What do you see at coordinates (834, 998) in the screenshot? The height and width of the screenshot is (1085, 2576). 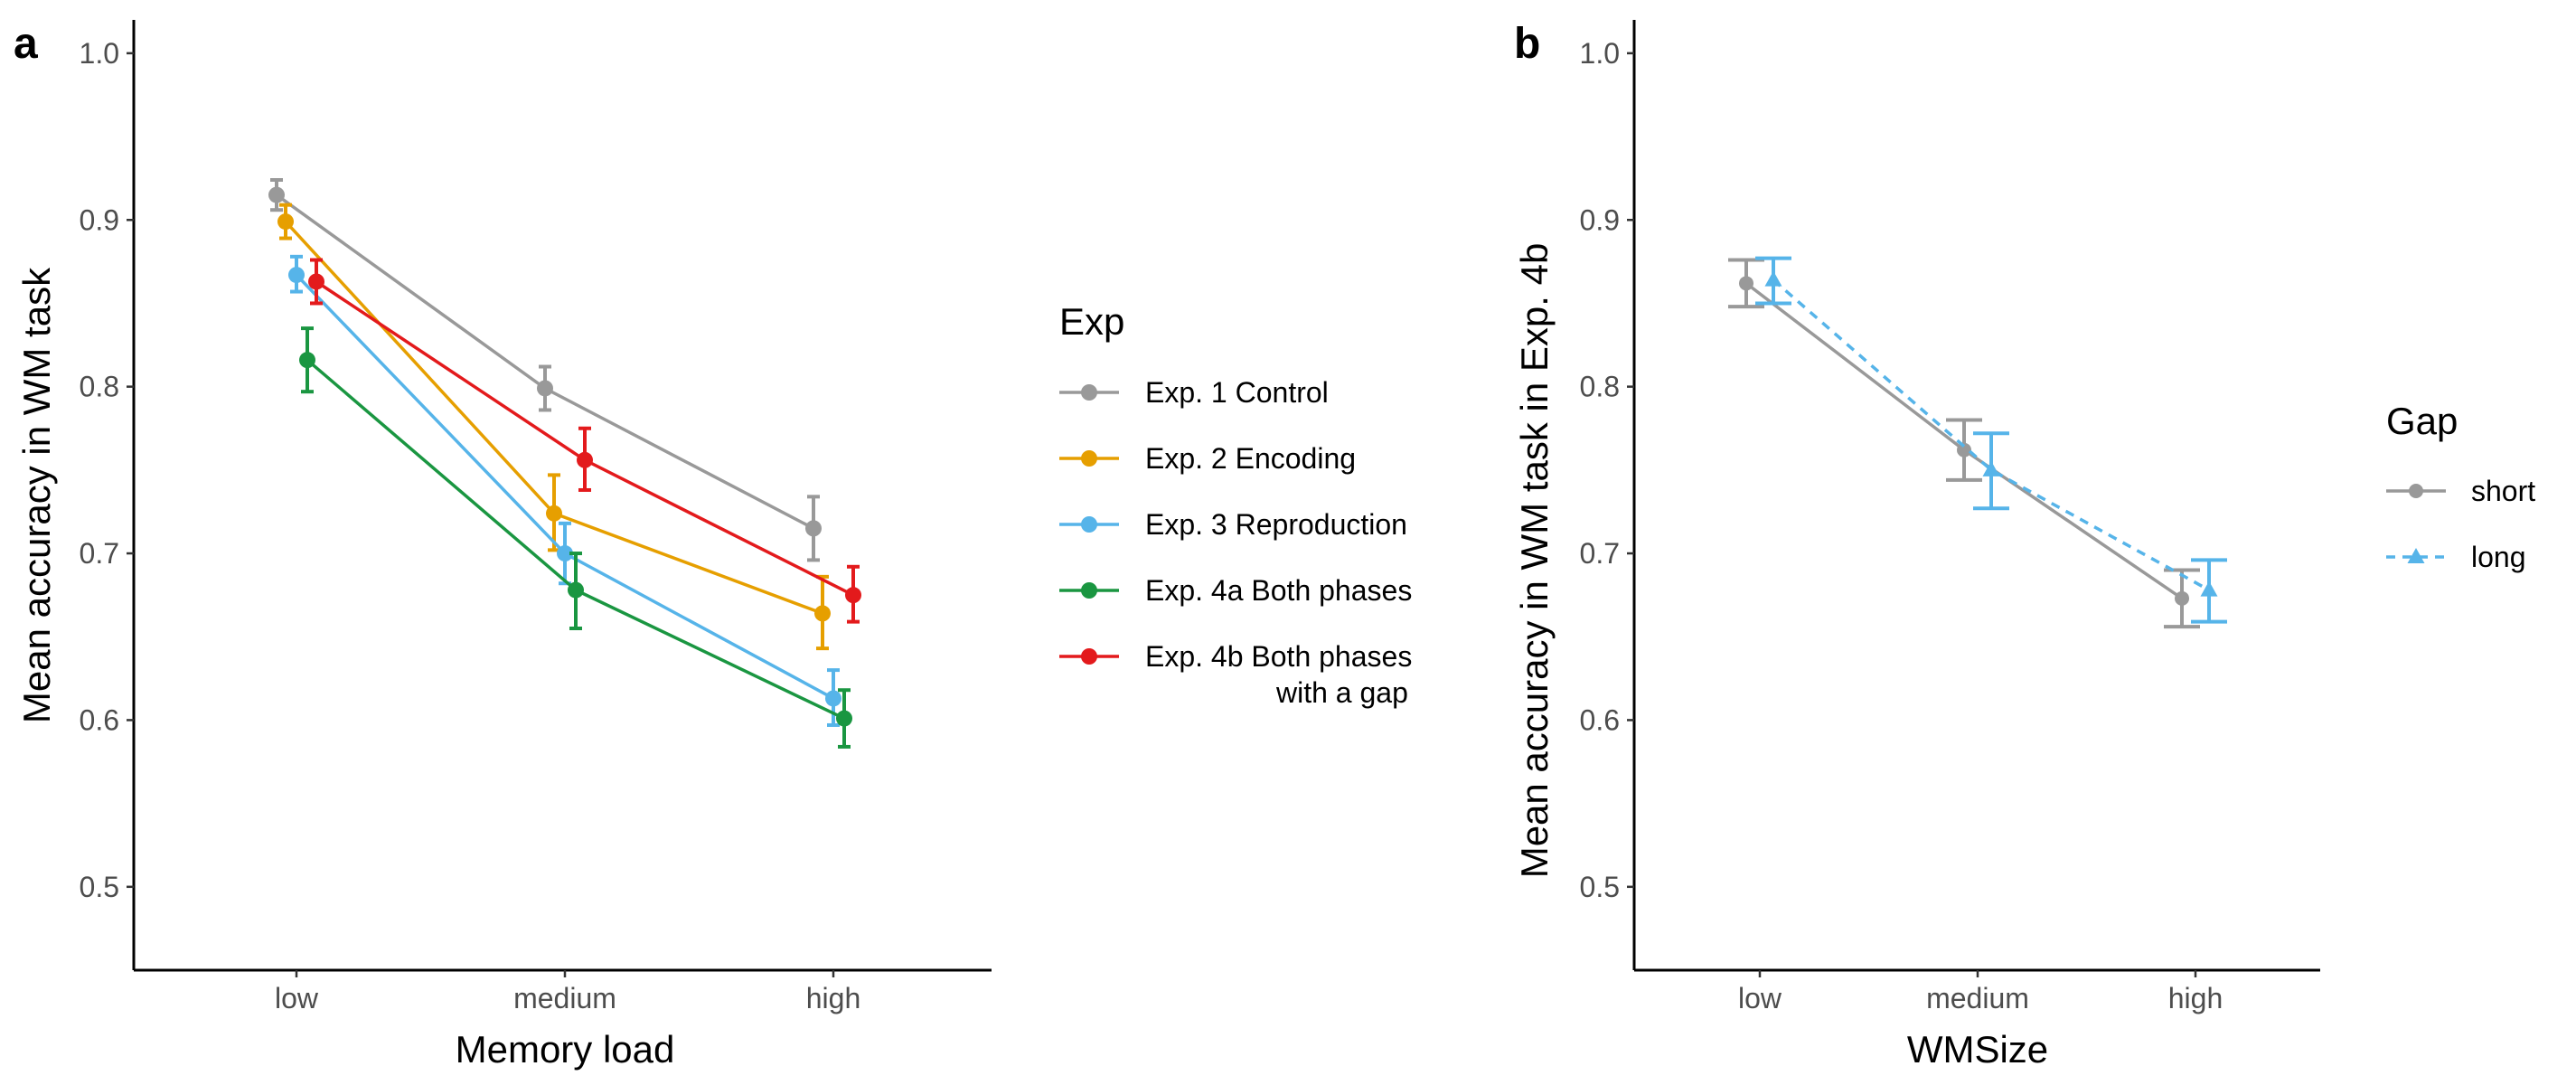 I see `panel-a-x-tick-label: high` at bounding box center [834, 998].